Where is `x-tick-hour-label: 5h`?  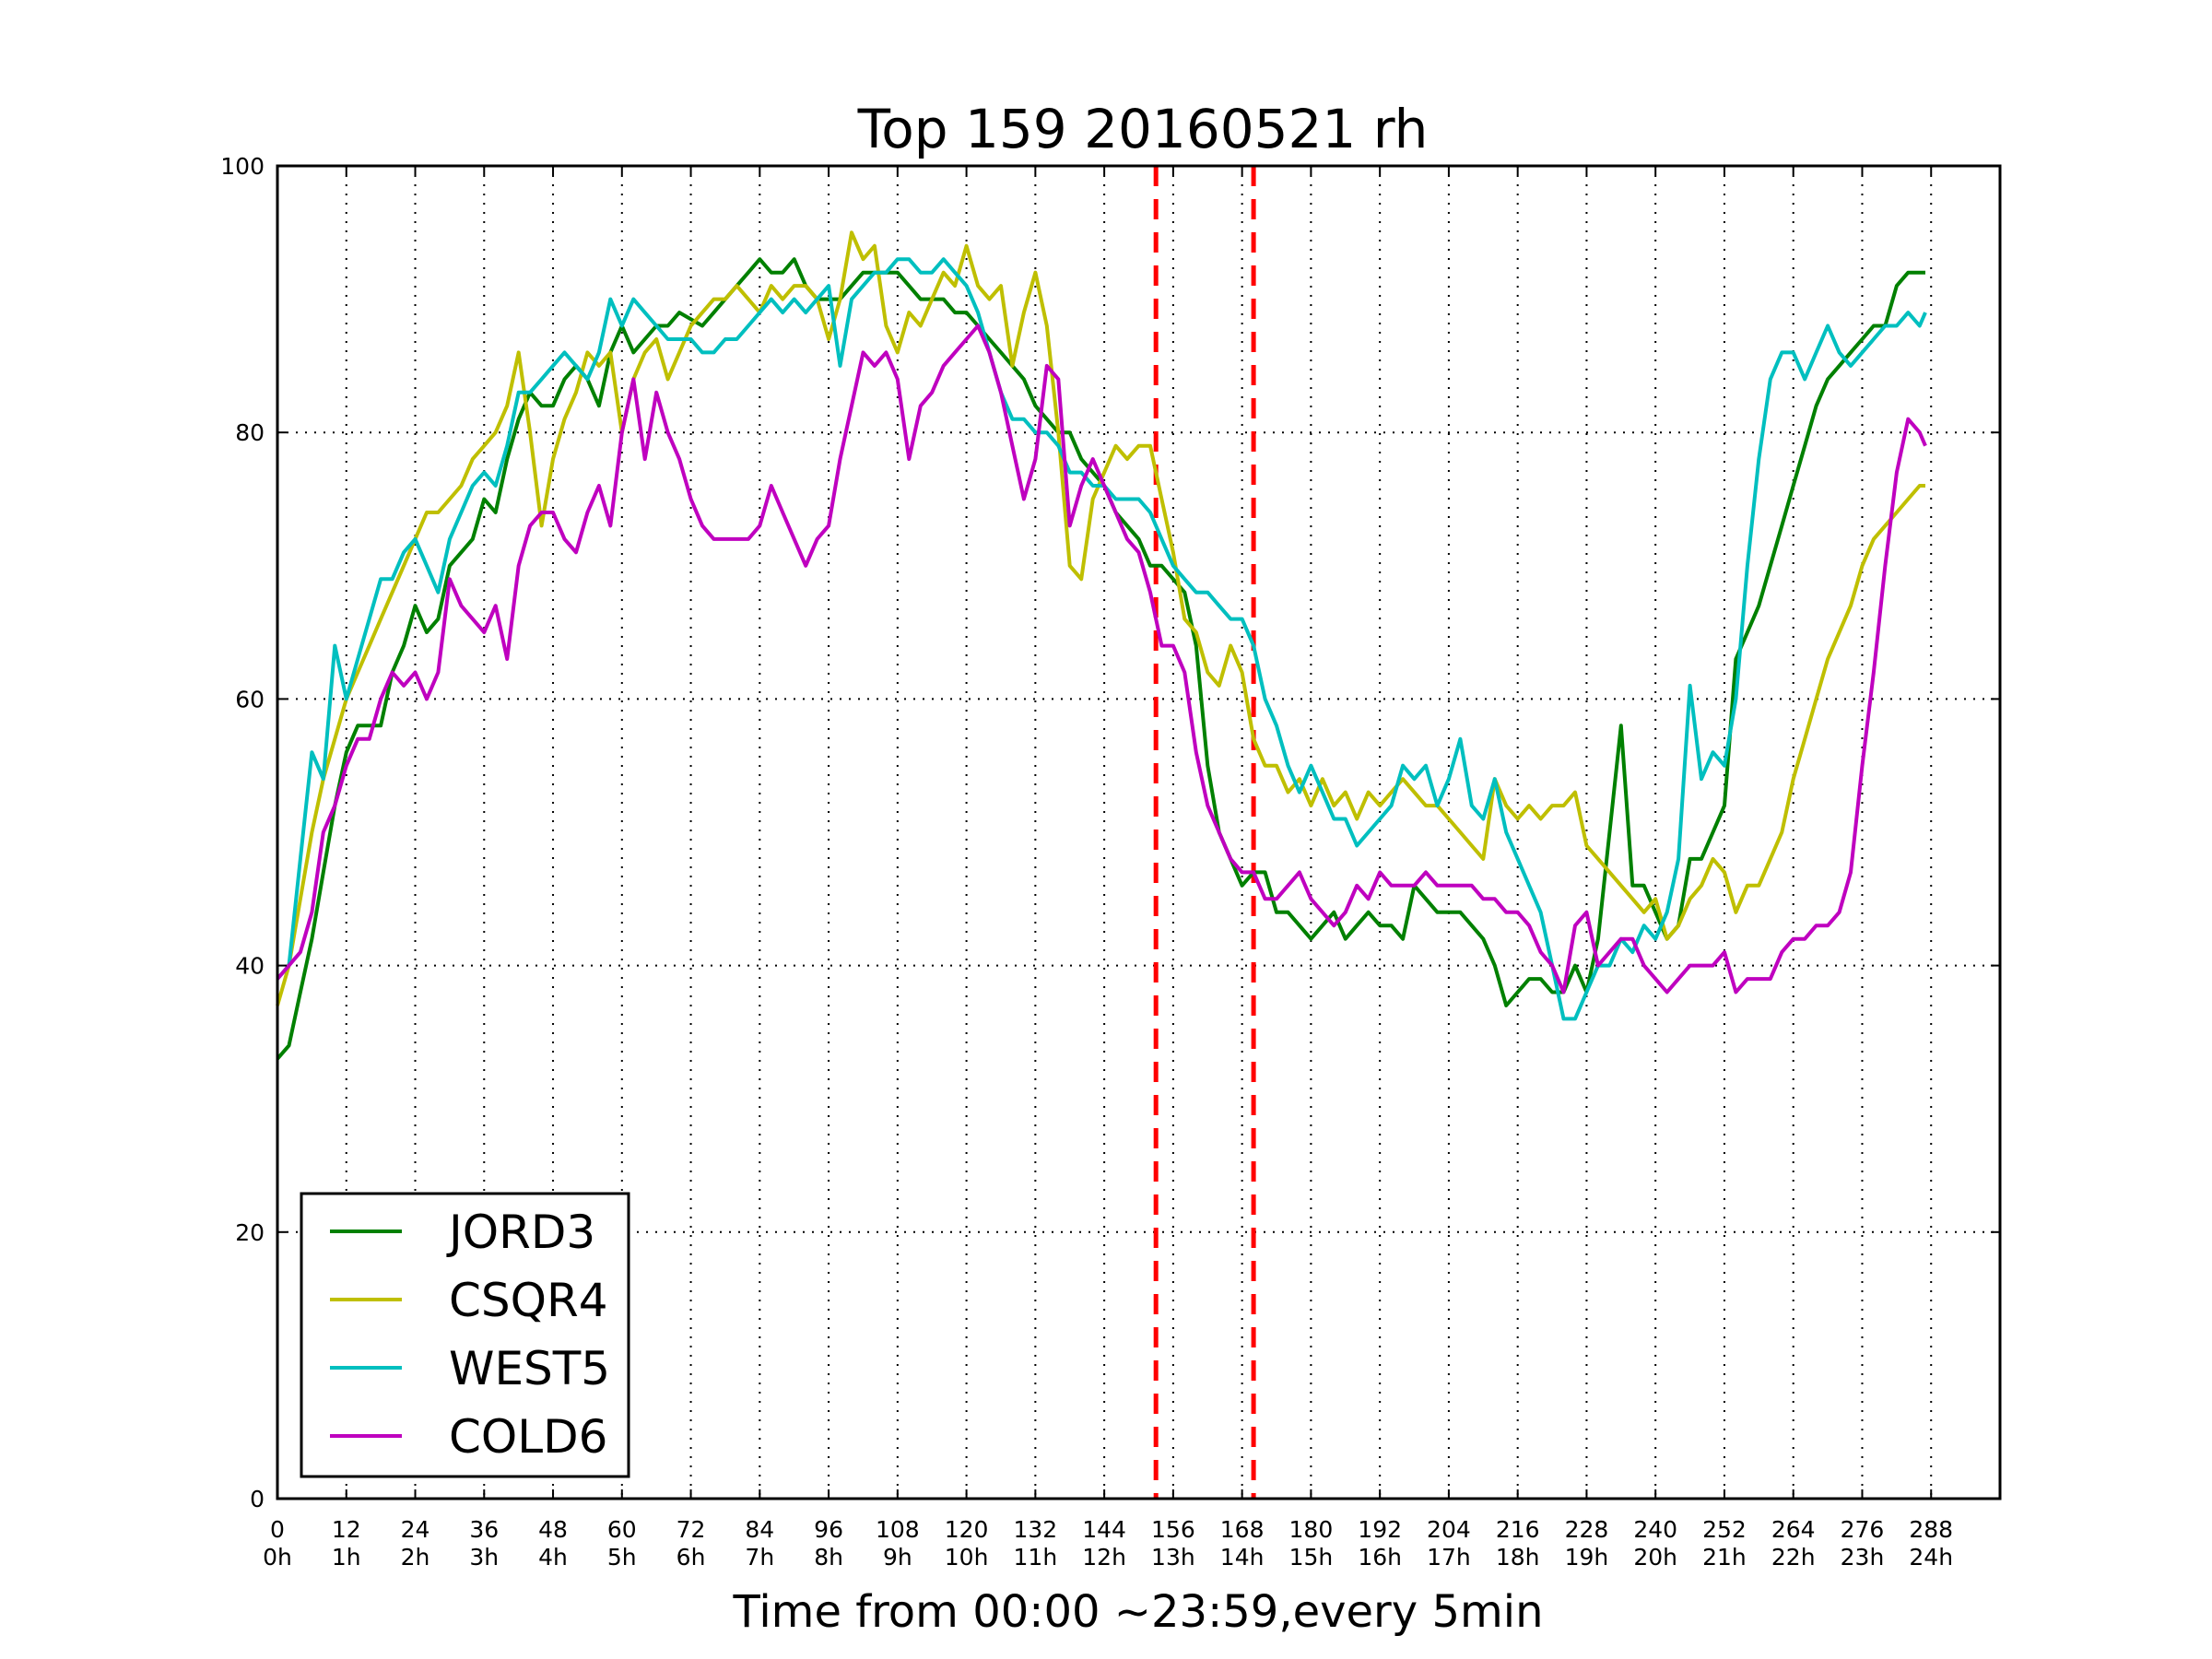 x-tick-hour-label: 5h is located at coordinates (622, 1557).